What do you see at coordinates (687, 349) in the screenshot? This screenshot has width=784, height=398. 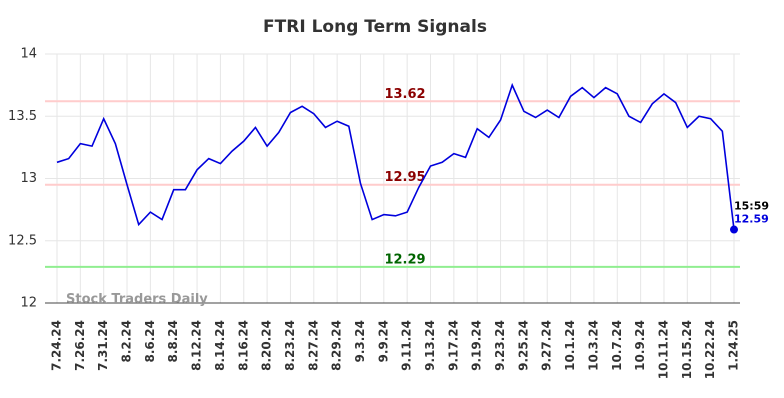 I see `x-tick-label: 10.15.24` at bounding box center [687, 349].